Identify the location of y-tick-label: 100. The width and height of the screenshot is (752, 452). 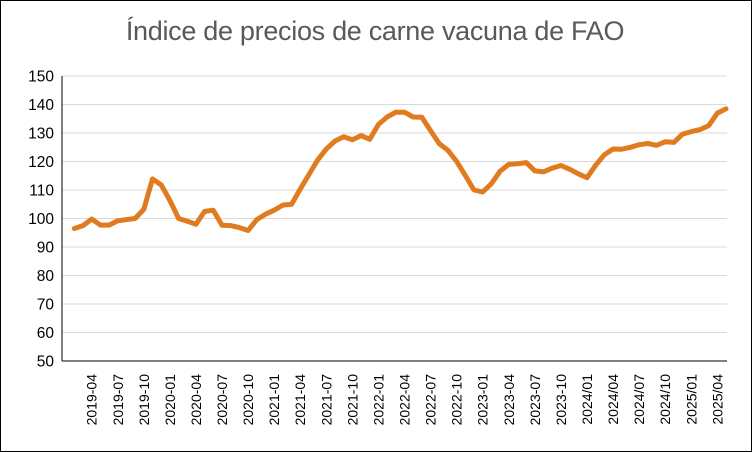
(41, 219).